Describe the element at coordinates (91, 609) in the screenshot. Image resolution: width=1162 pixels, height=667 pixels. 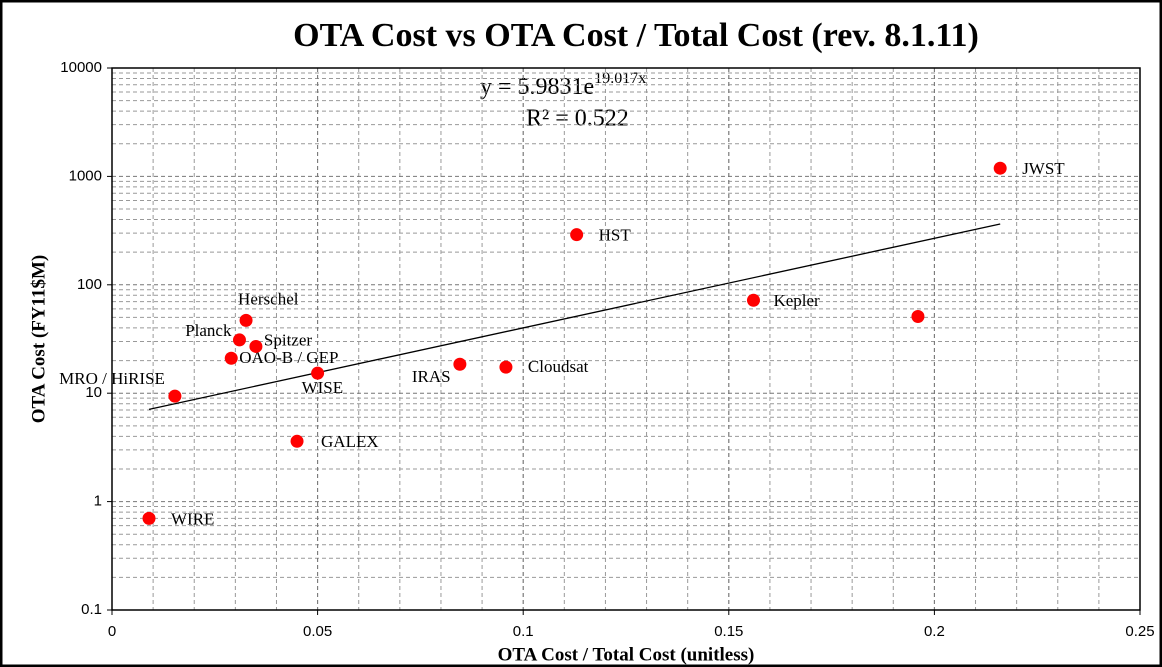
I see `y-tick-label: 0.1` at that location.